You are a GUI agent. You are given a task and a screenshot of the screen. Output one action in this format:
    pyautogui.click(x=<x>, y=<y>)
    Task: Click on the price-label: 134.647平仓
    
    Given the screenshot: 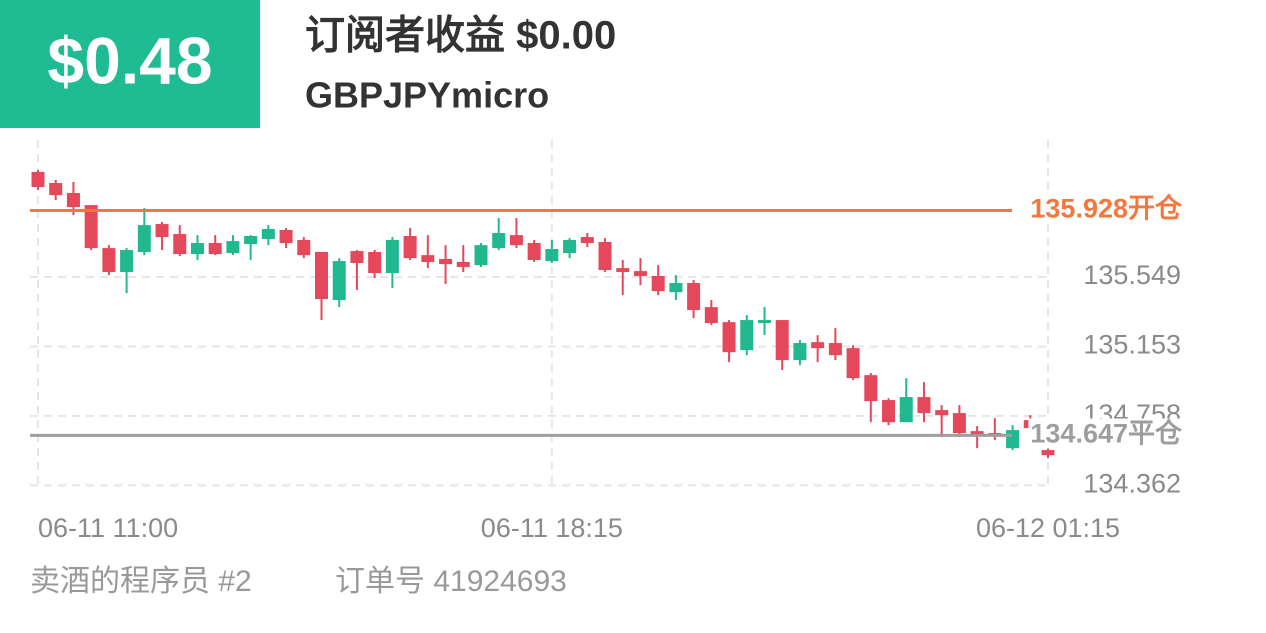 What is the action you would take?
    pyautogui.click(x=1106, y=433)
    